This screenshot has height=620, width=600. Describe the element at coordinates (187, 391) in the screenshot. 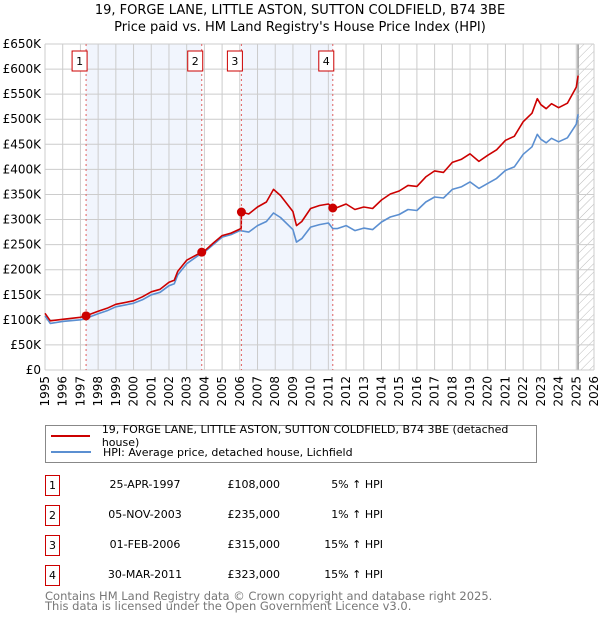

I see `x-tick-label: 2003` at that location.